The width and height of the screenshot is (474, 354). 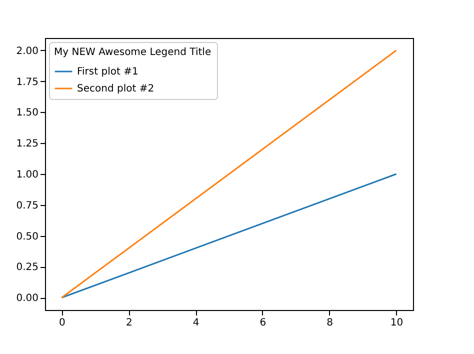 What do you see at coordinates (27, 175) in the screenshot?
I see `y-tick-label: 1.00` at bounding box center [27, 175].